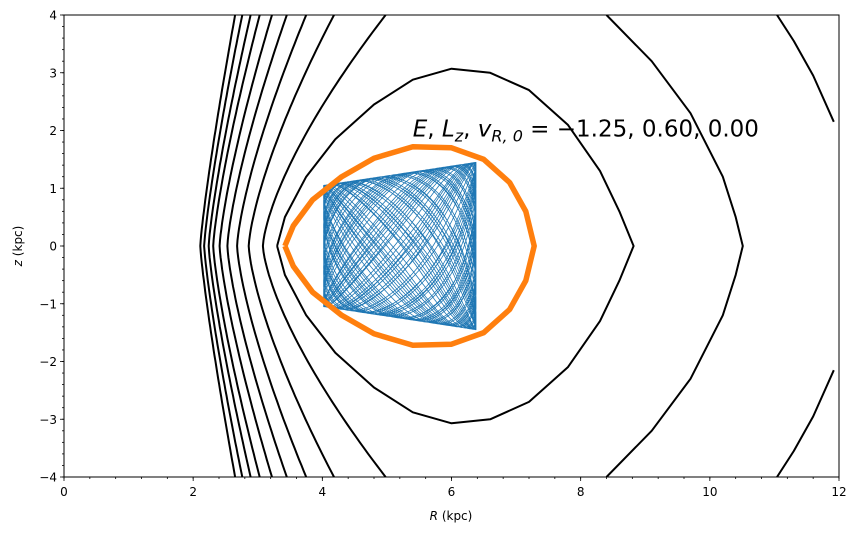 This screenshot has width=857, height=538. I want to click on annotation-sub-R0: R, 0, so click(506, 135).